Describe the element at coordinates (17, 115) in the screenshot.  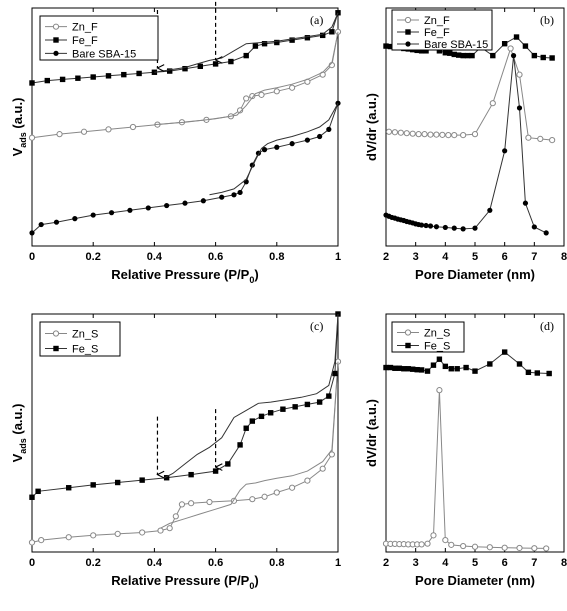
I see `y-axis-label-part: (a.u.)` at that location.